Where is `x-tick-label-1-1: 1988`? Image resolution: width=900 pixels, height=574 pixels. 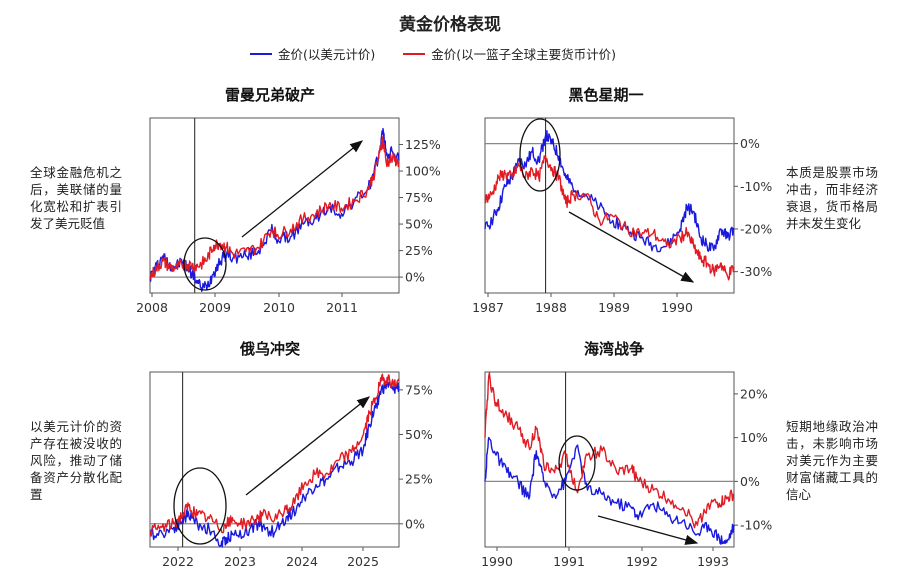 x-tick-label-1-1: 1988 is located at coordinates (551, 307).